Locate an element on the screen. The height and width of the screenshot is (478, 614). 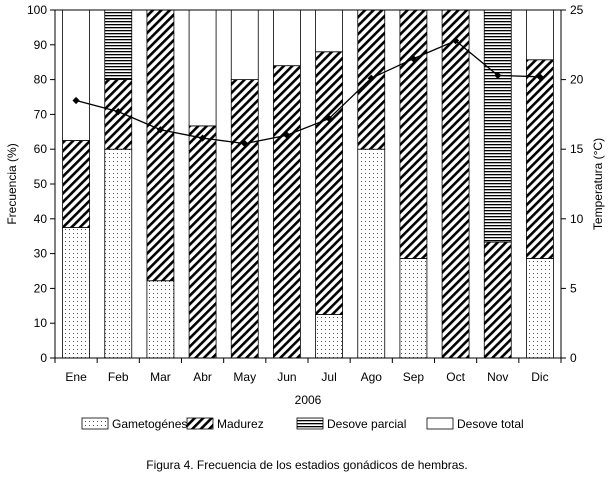
bar-madurez-nov is located at coordinates (497, 300).